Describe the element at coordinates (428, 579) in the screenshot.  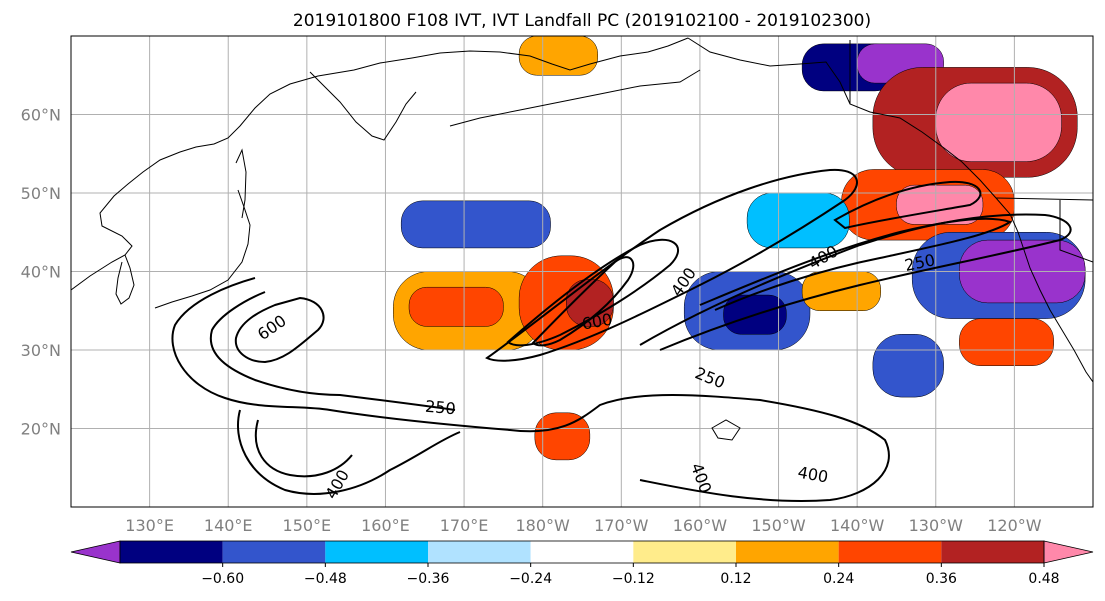
I see `colorbar-tick-label: −0.36` at that location.